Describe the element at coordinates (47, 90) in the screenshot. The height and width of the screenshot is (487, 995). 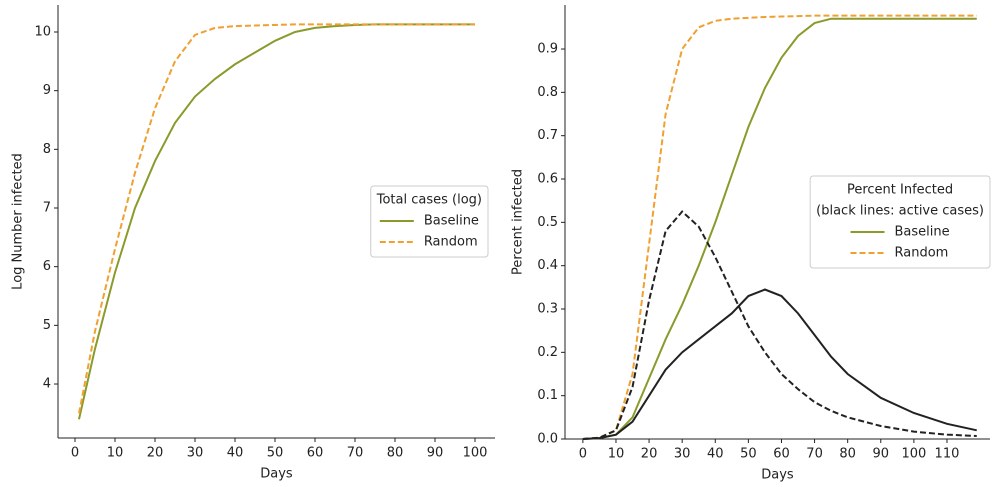
I see `y-tick-label: 9` at that location.